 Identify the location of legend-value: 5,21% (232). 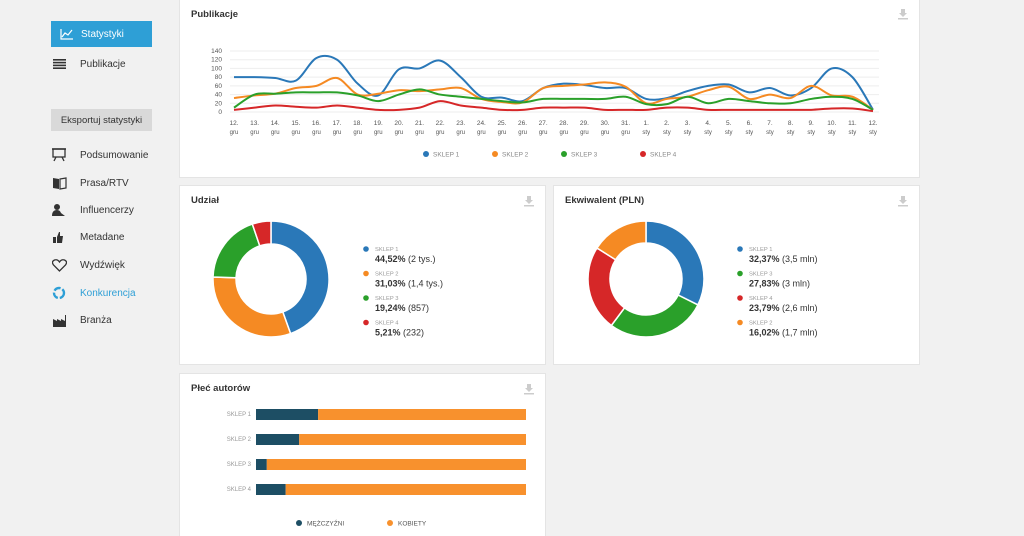
(399, 333).